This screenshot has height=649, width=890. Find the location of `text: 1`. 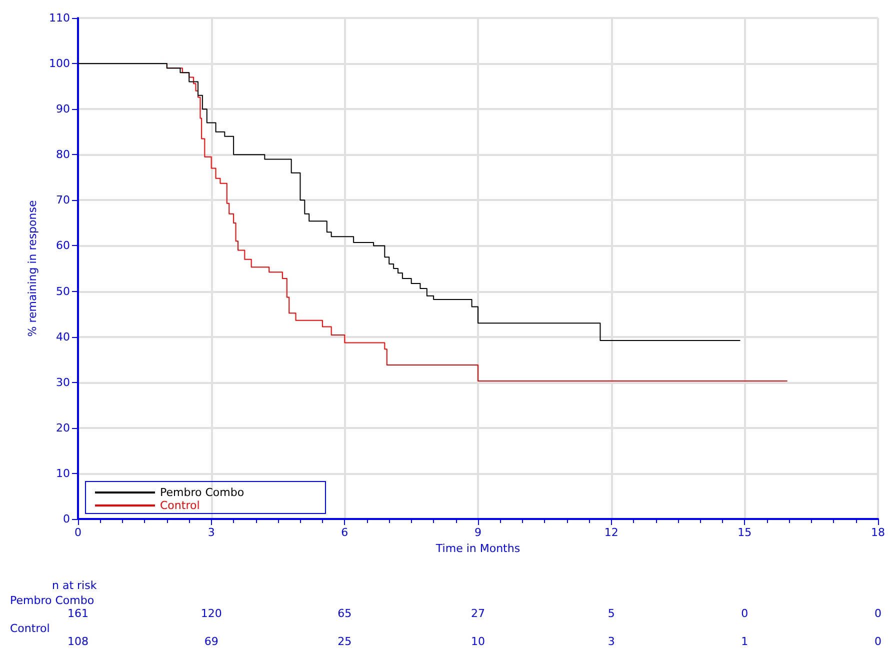

text: 1 is located at coordinates (744, 641).